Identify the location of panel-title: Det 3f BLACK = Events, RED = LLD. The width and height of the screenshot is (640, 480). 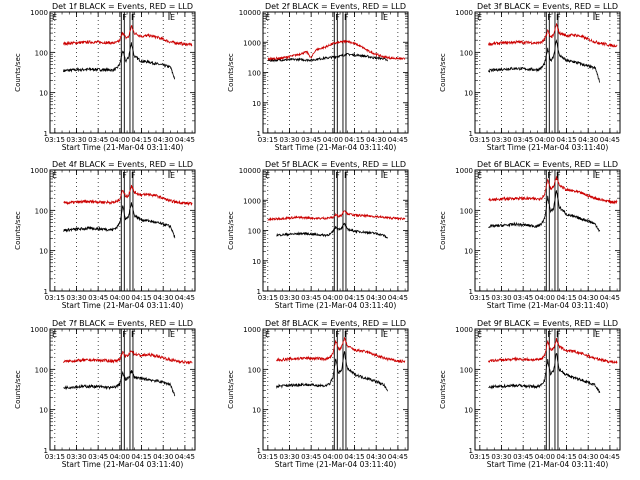
(547, 6).